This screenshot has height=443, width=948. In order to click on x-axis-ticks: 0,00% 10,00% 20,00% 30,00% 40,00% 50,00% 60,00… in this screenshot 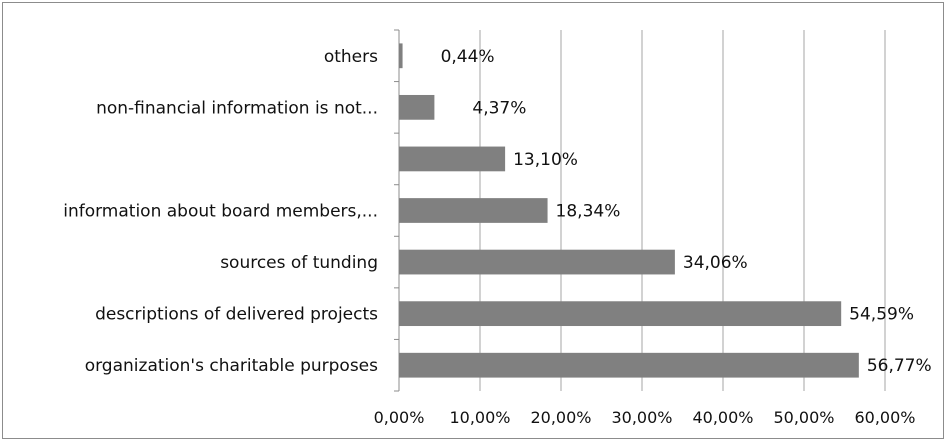, I will do `click(645, 417)`.